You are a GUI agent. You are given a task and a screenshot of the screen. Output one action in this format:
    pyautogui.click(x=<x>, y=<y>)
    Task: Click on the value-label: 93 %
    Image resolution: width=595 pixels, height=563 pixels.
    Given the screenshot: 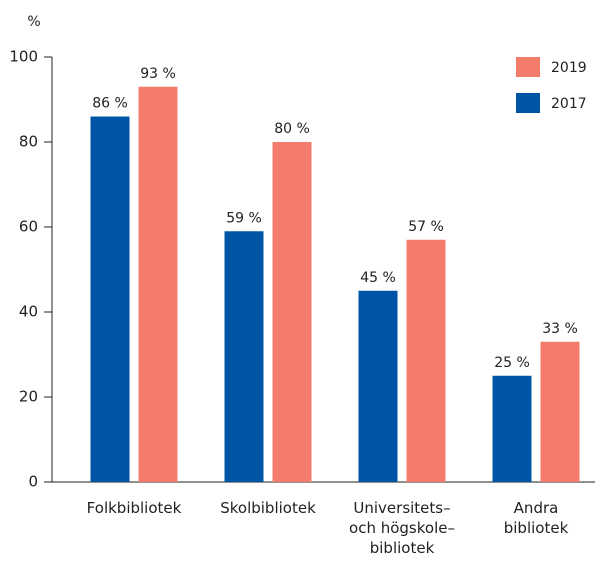 What is the action you would take?
    pyautogui.click(x=158, y=74)
    